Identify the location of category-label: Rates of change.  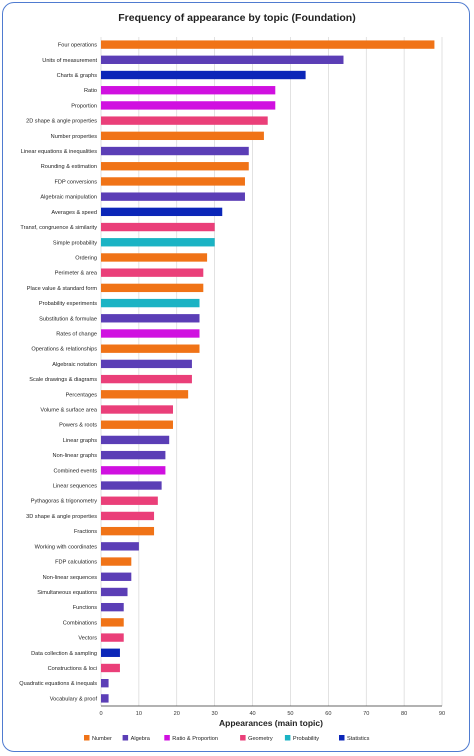
(76, 334).